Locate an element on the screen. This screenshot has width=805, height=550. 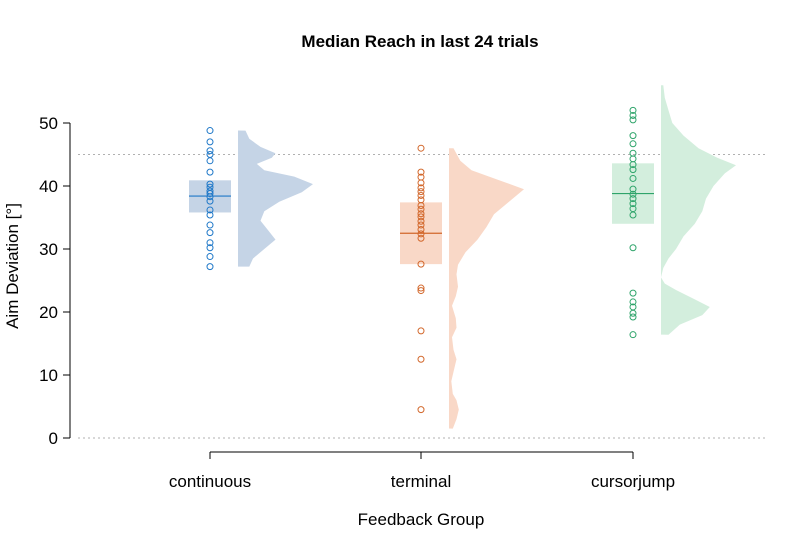
y-tick-label: 50 is located at coordinates (48, 123).